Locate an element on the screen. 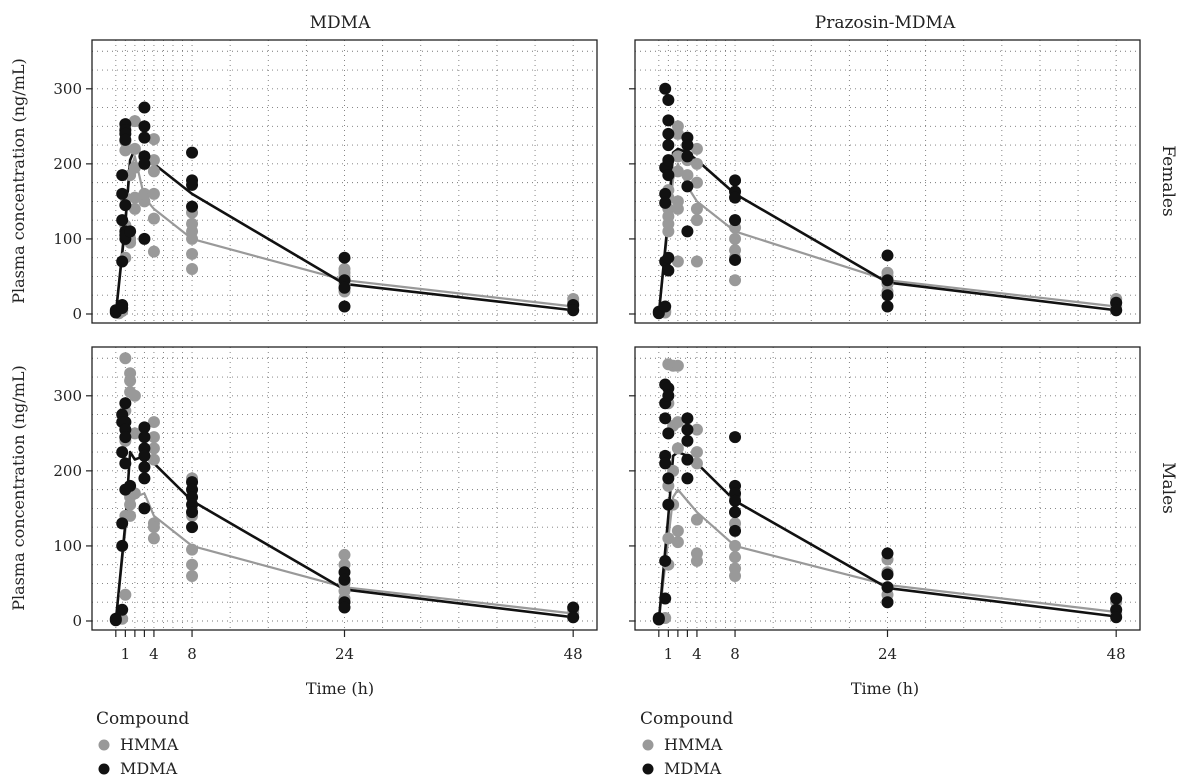  x-tick-label: 24 is located at coordinates (344, 654).